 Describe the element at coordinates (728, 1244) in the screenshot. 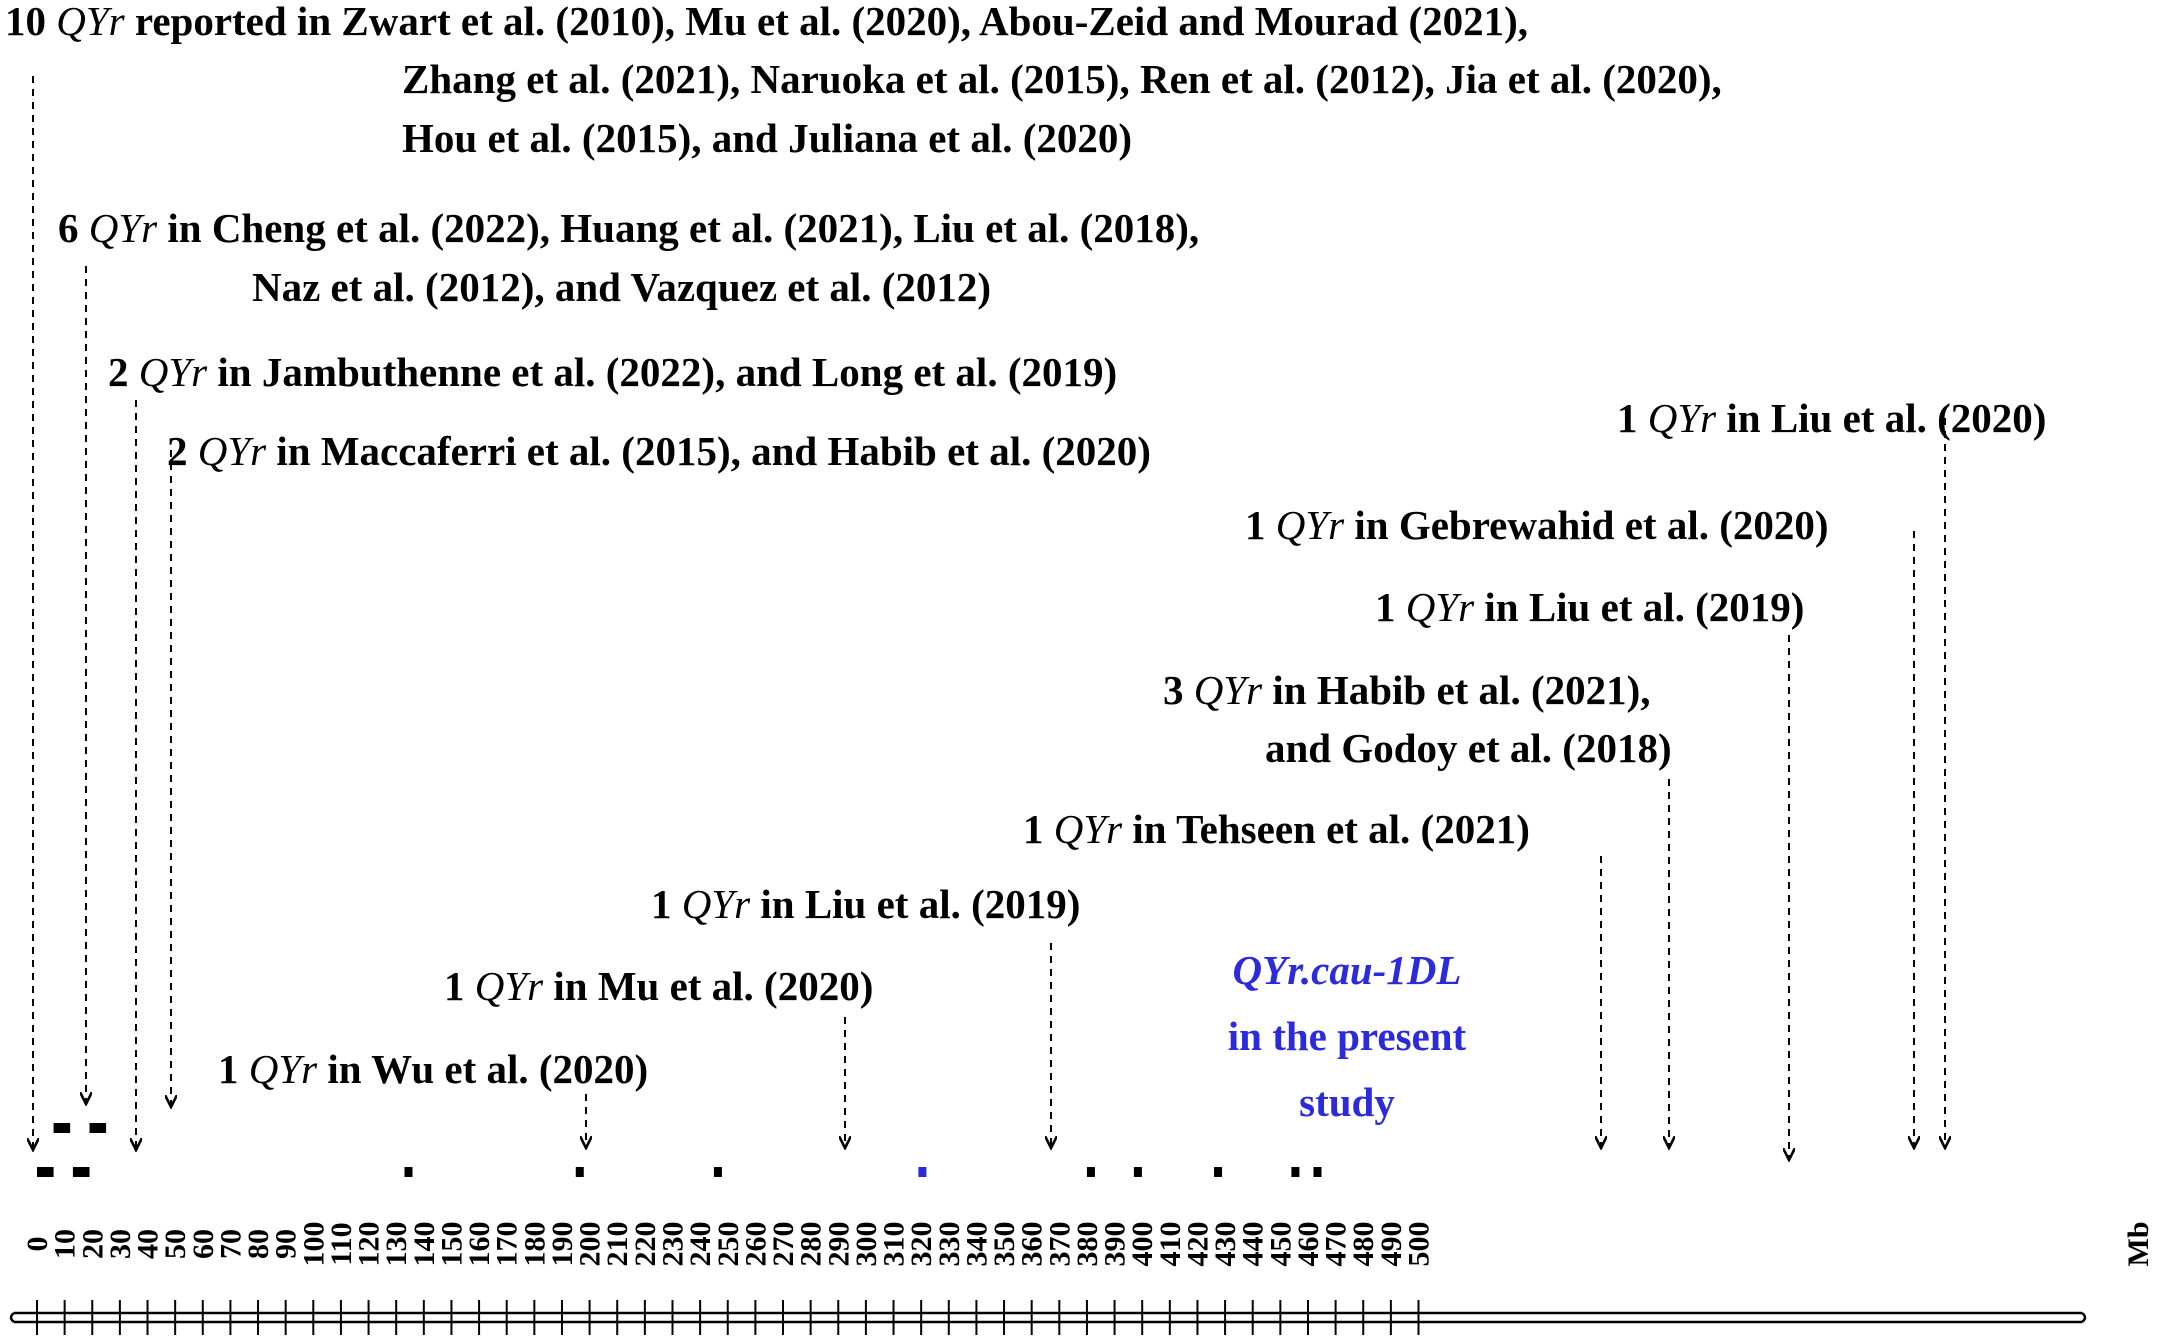

I see `axis-tick-label: 250` at that location.